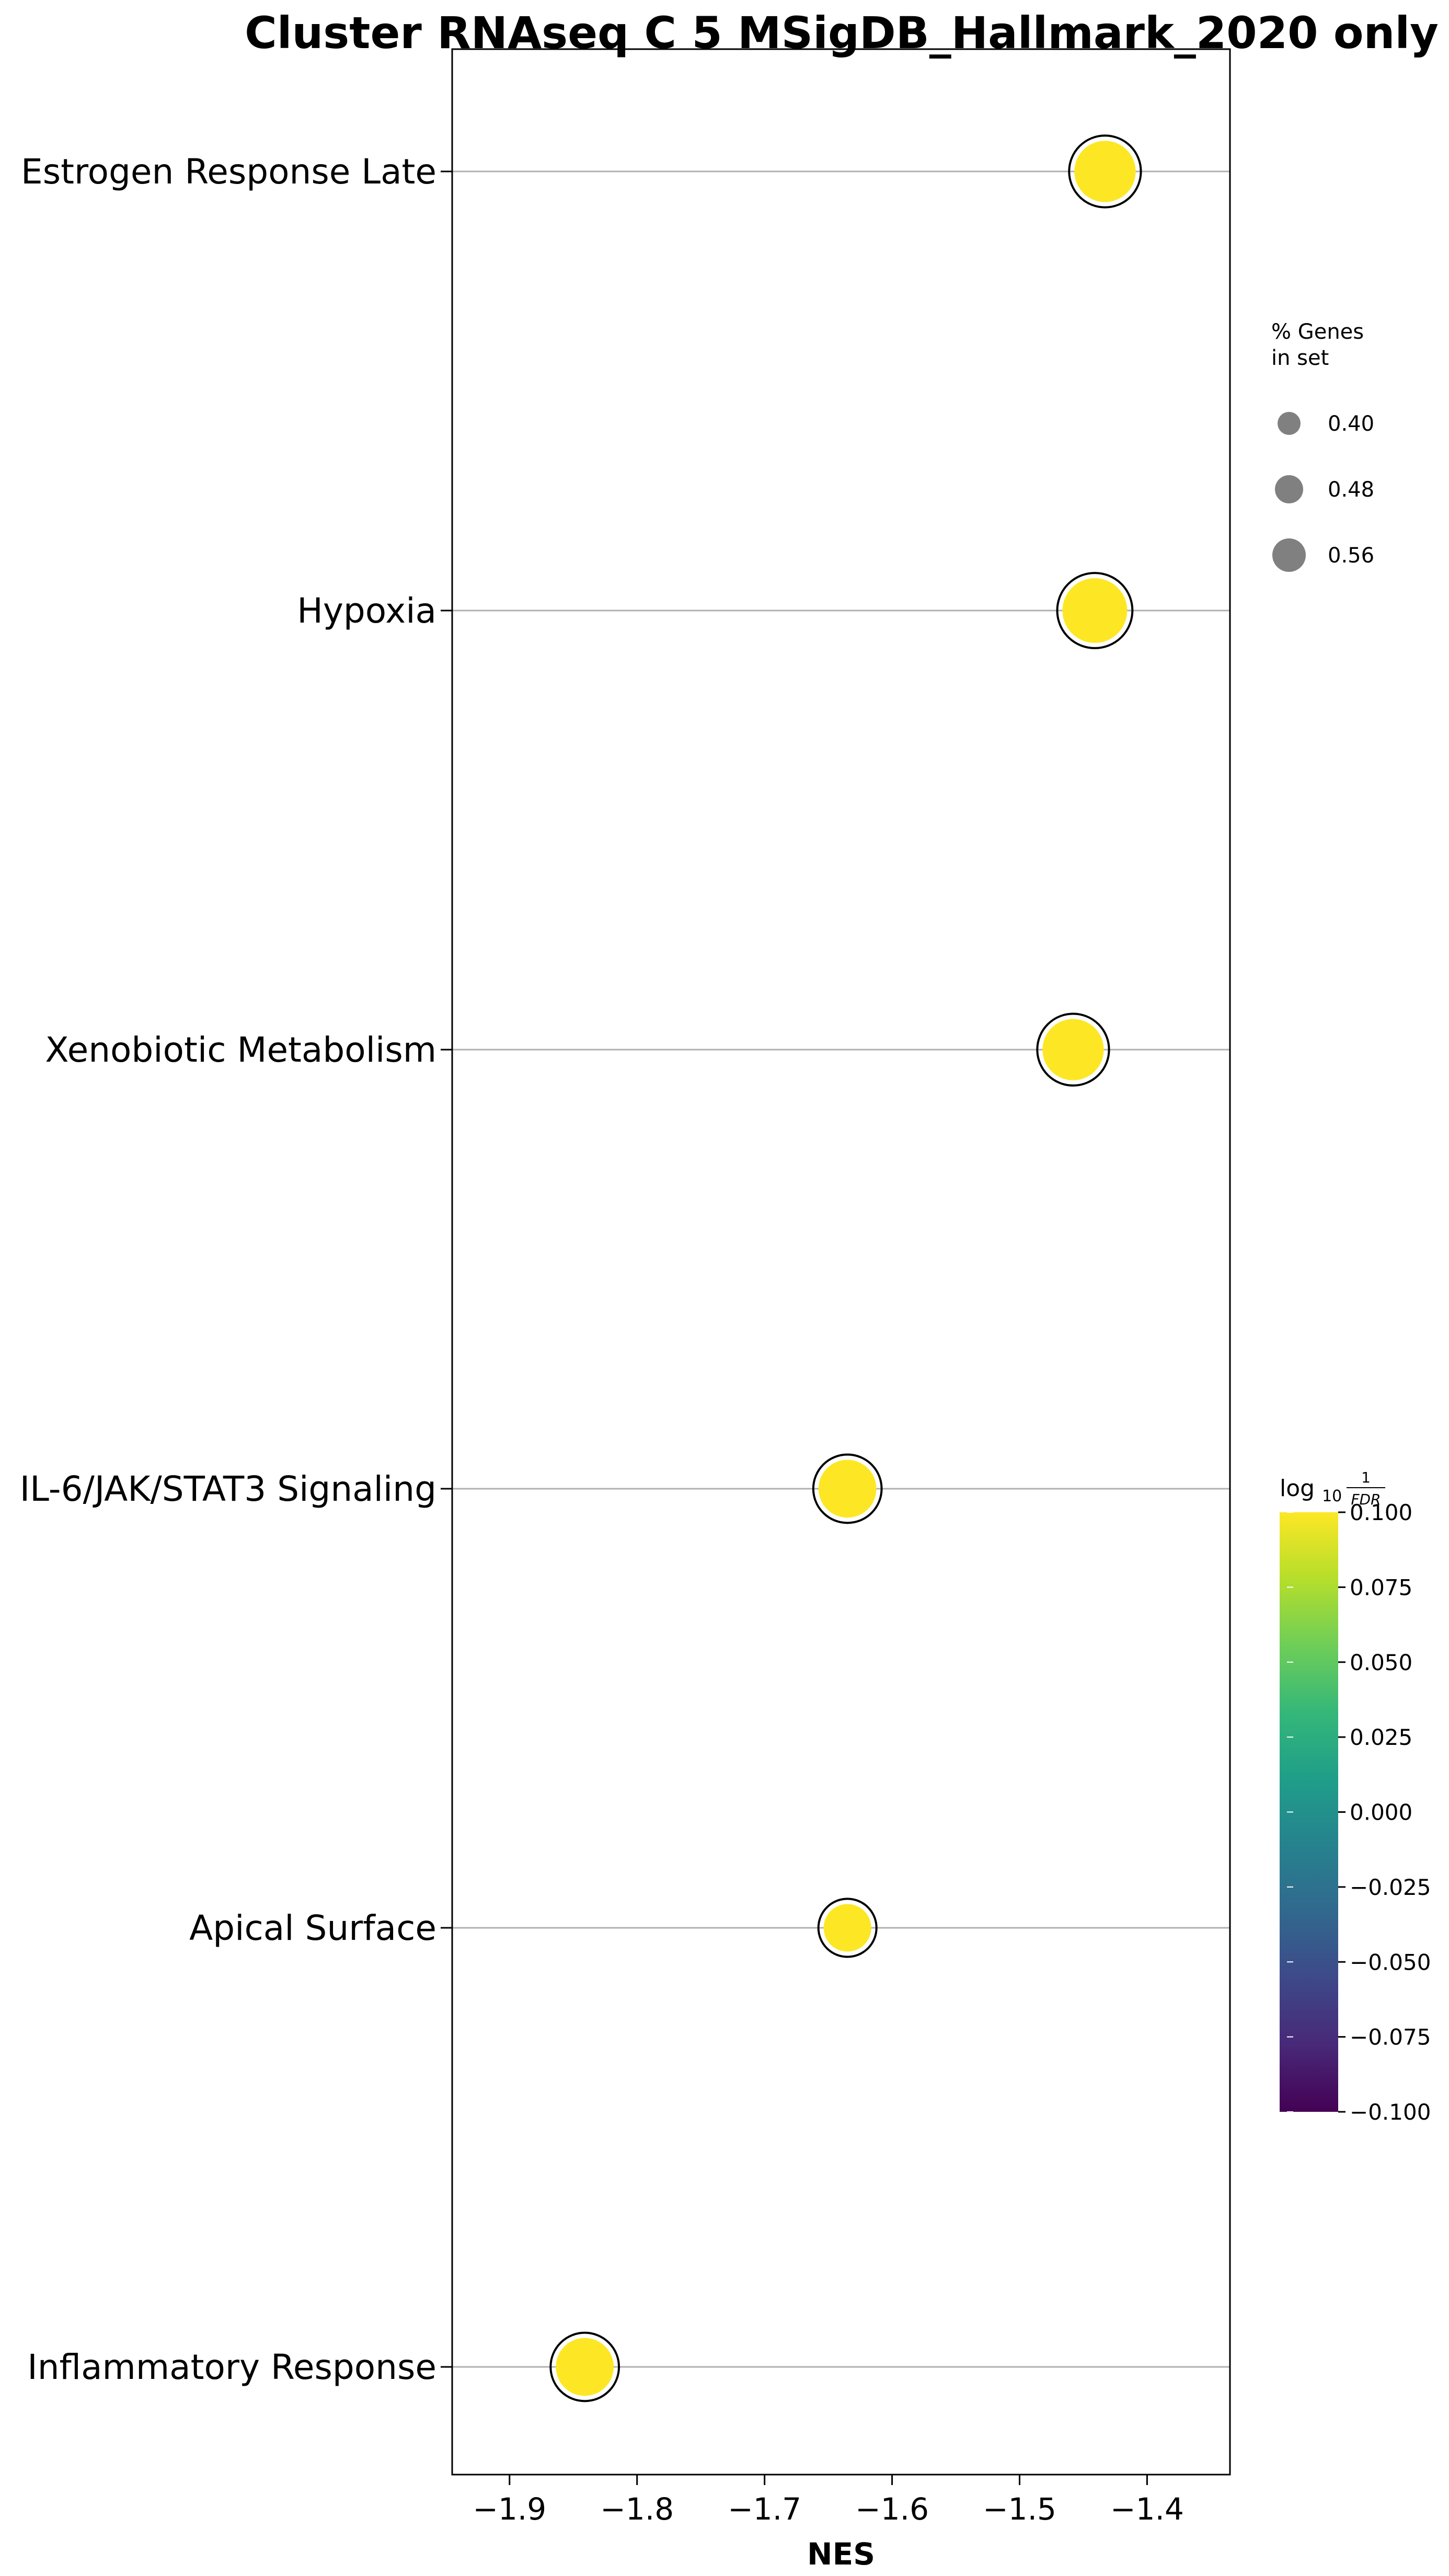 The height and width of the screenshot is (2576, 1449). Describe the element at coordinates (828, 2501) in the screenshot. I see `x-axis-ticks: −1.9 −1.8 −1.7 −1.6 −1.5 −1.4` at that location.